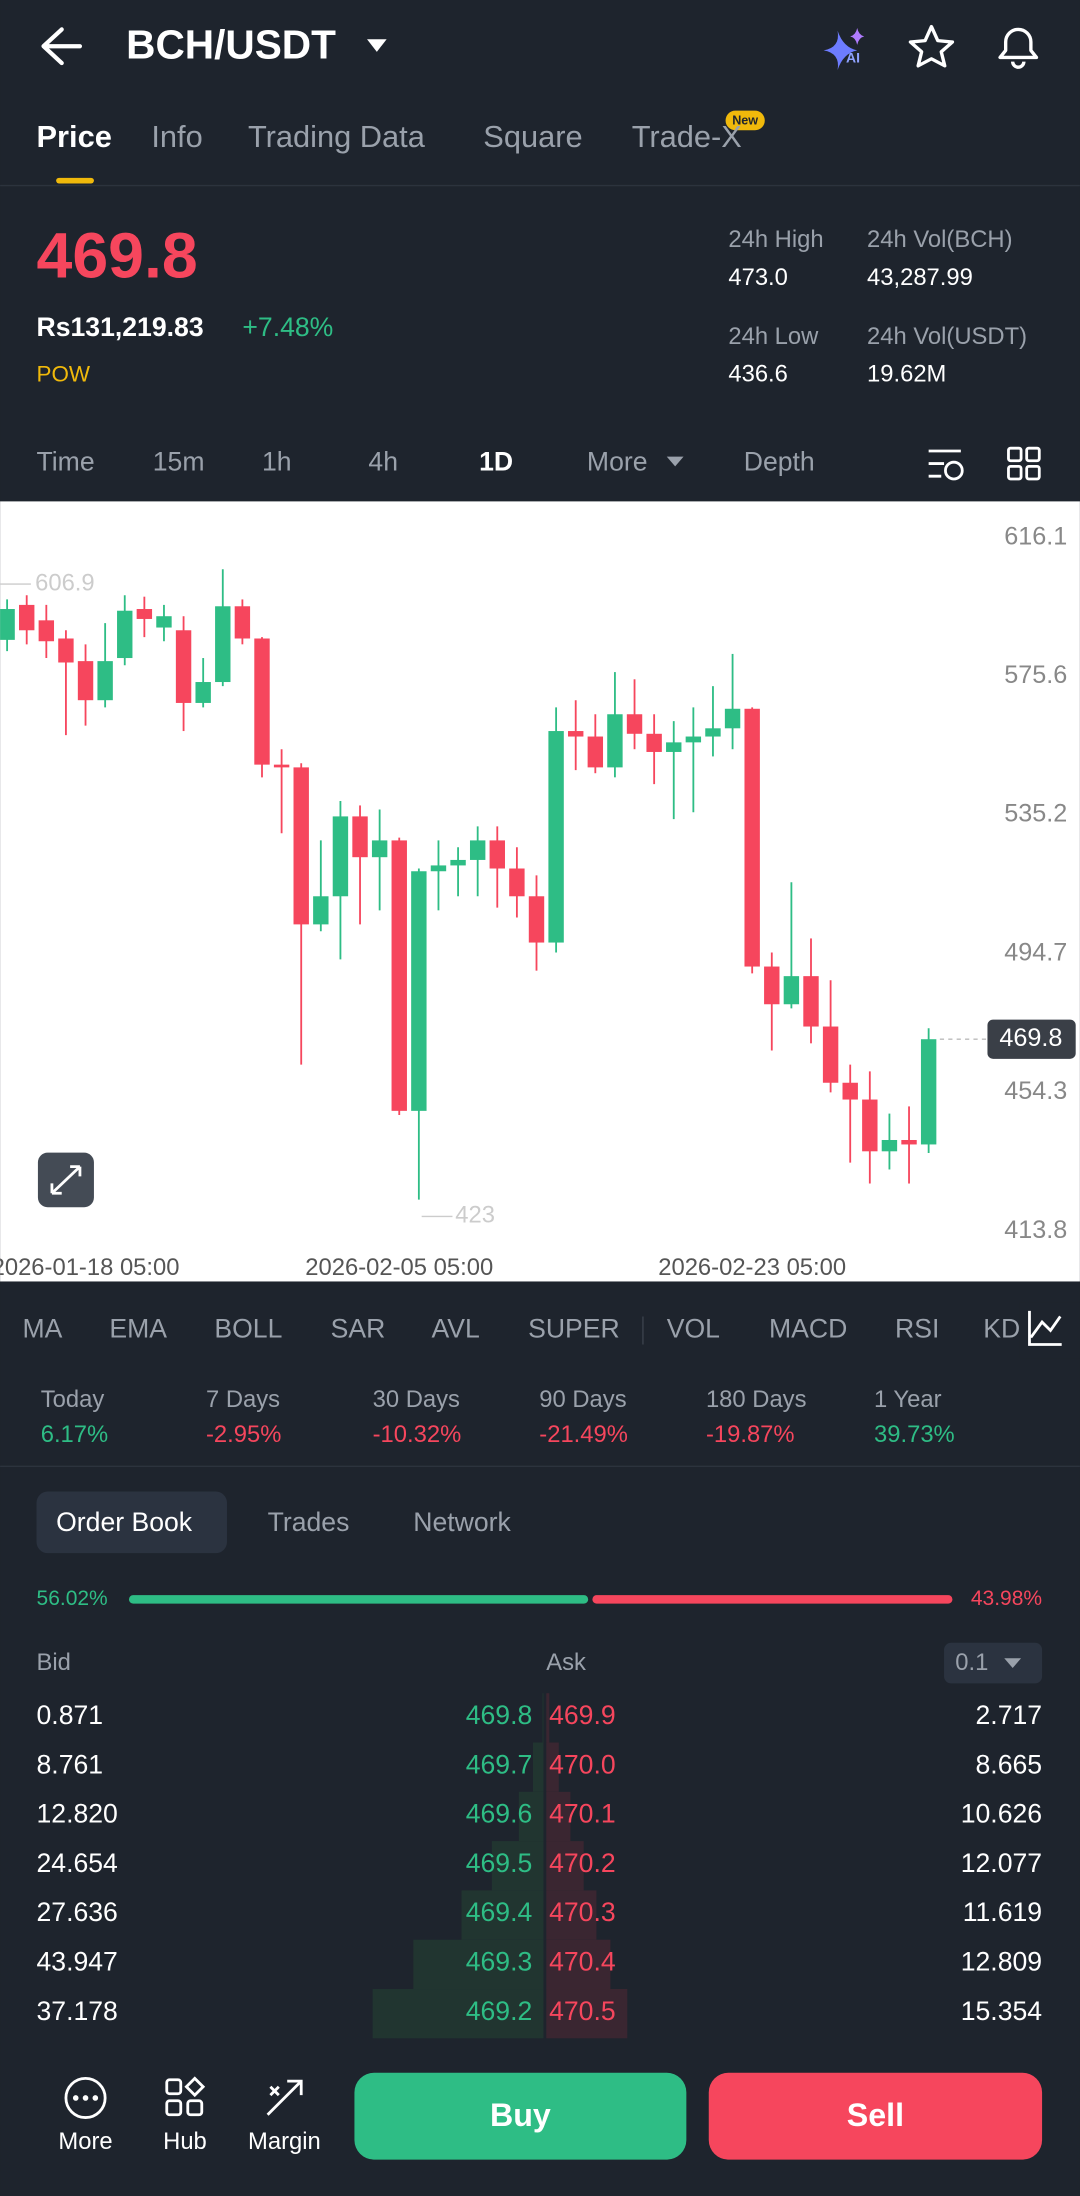 The height and width of the screenshot is (2196, 1080). I want to click on ask-ratio-bar, so click(772, 1599).